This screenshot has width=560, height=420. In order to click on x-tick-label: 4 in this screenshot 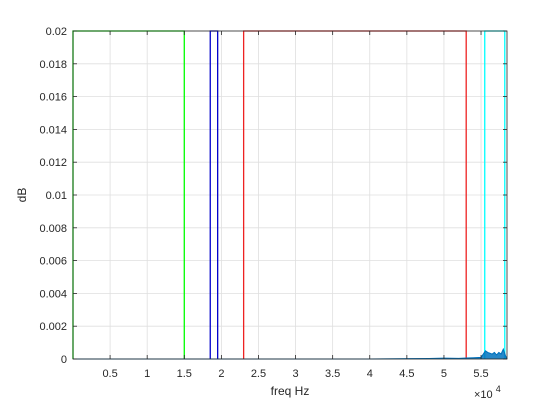, I will do `click(370, 374)`.